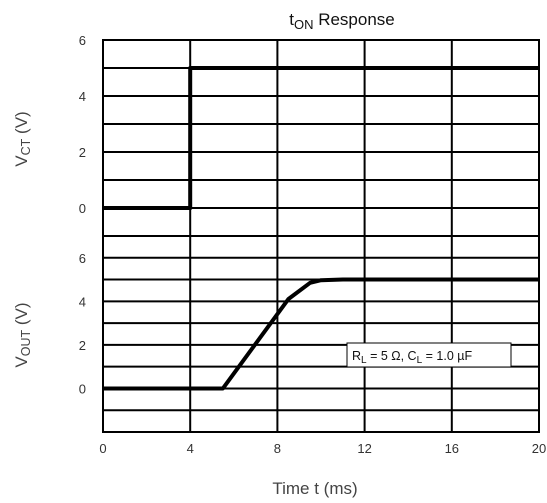 The image size is (547, 503). What do you see at coordinates (447, 356) in the screenshot?
I see `annotation-part: = 1.0 µF` at bounding box center [447, 356].